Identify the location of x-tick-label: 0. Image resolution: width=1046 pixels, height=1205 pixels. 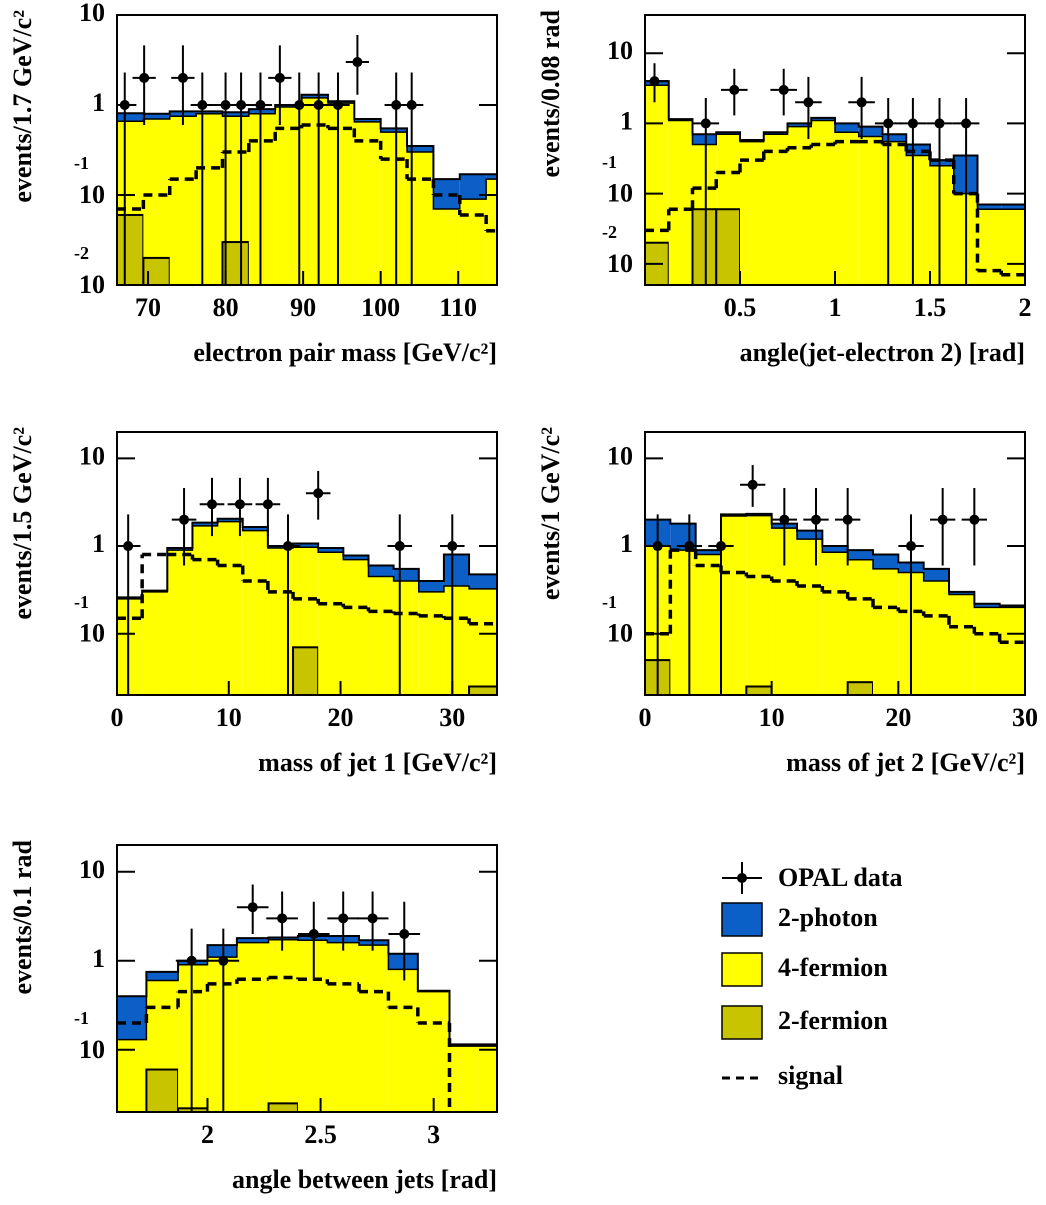
(117, 717).